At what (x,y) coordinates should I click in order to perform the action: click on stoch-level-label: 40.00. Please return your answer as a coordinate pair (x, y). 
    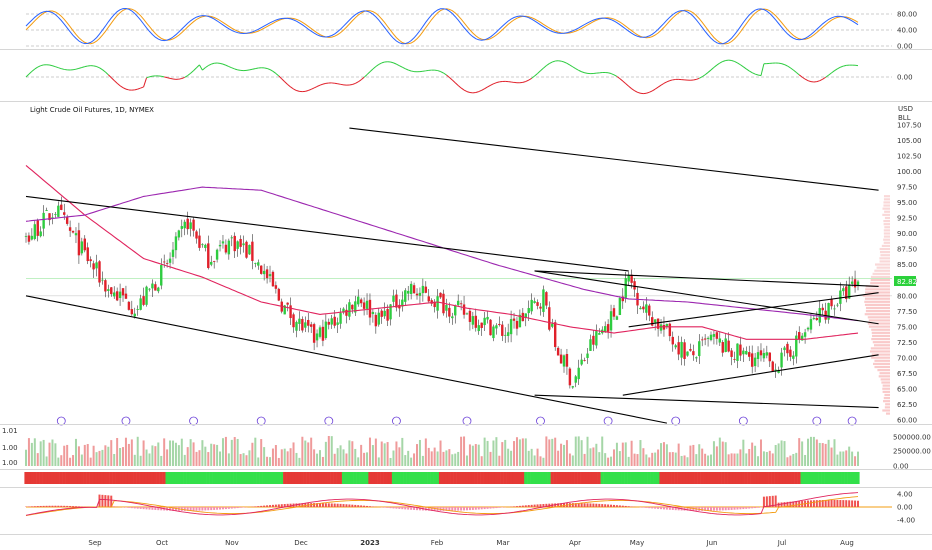
    Looking at the image, I should click on (907, 31).